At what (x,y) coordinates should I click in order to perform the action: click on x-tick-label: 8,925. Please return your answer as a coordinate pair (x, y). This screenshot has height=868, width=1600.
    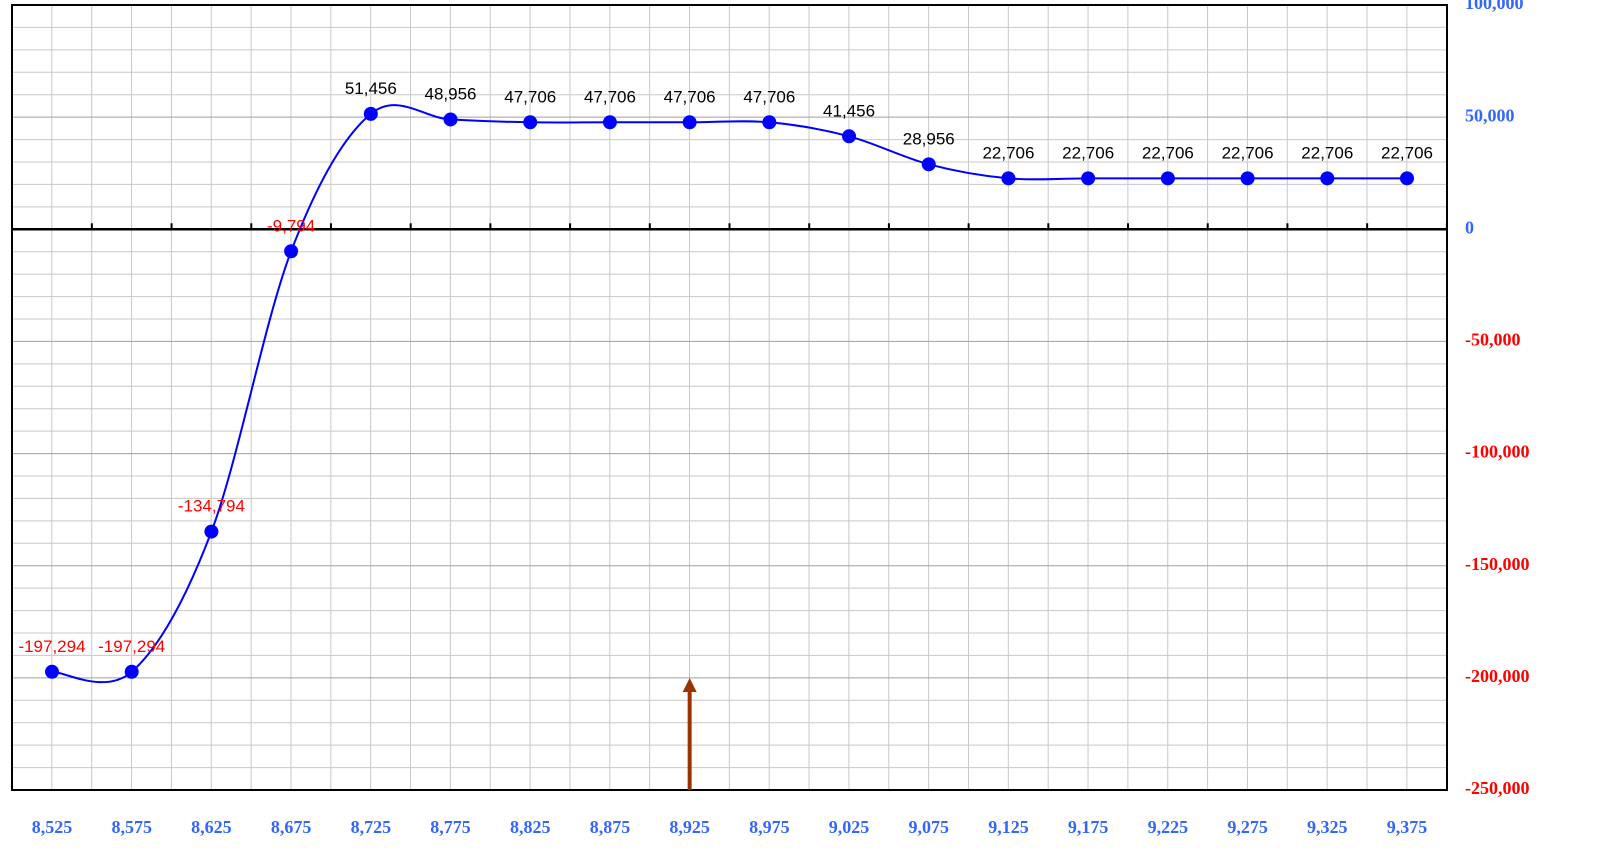
    Looking at the image, I should click on (689, 827).